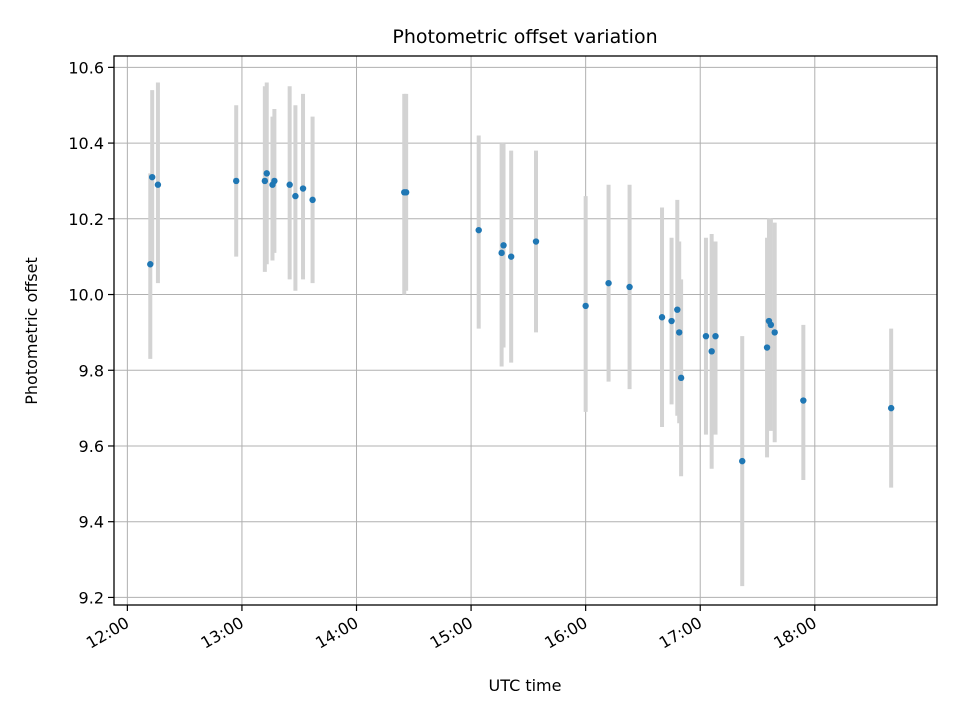 The width and height of the screenshot is (960, 720). Describe the element at coordinates (91, 332) in the screenshot. I see `y-axis: 9.2 9.4 9.6 9.8 10.0 10.2 10.4 10.6` at that location.